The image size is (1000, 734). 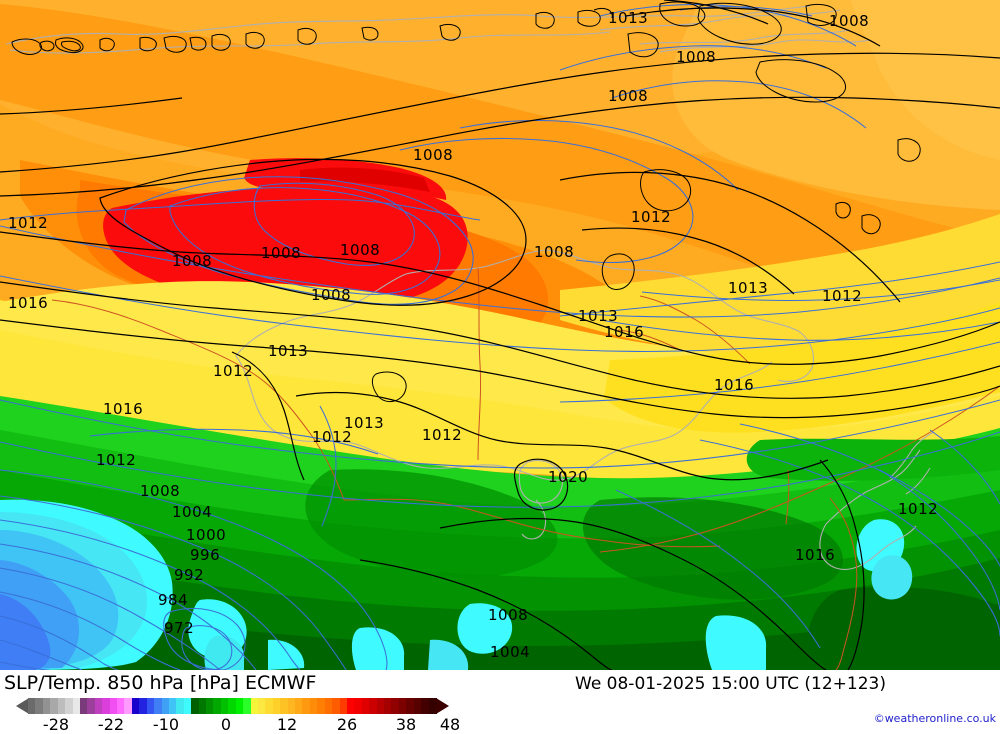 What do you see at coordinates (166, 724) in the screenshot?
I see `colorbar-tick: -10` at bounding box center [166, 724].